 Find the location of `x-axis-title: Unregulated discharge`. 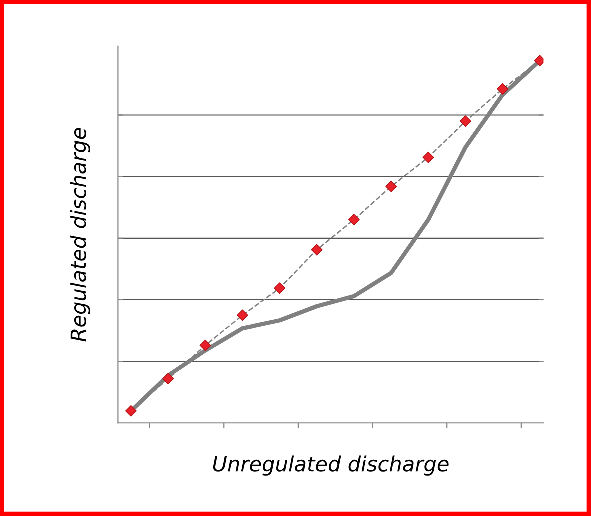

x-axis-title: Unregulated discharge is located at coordinates (331, 466).